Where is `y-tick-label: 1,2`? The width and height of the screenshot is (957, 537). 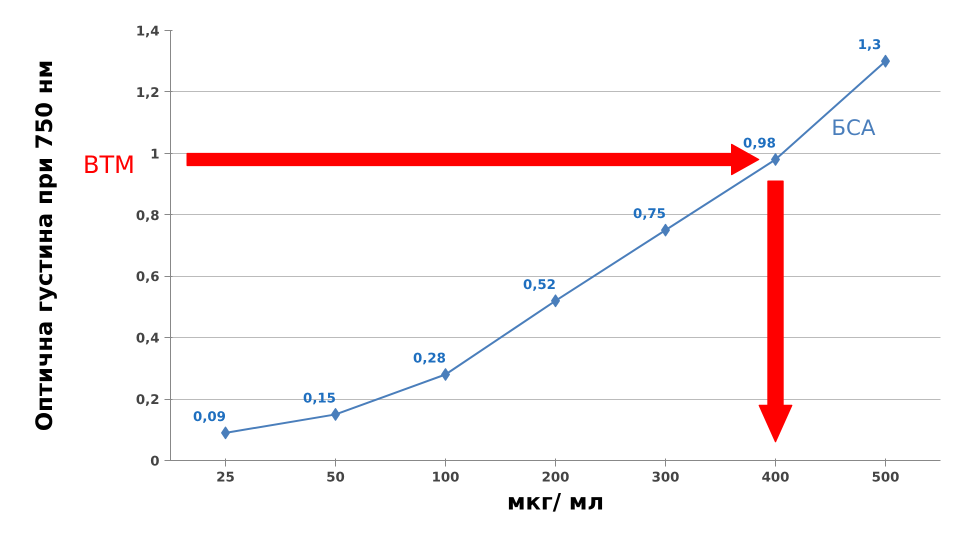
y-tick-label: 1,2 is located at coordinates (148, 93).